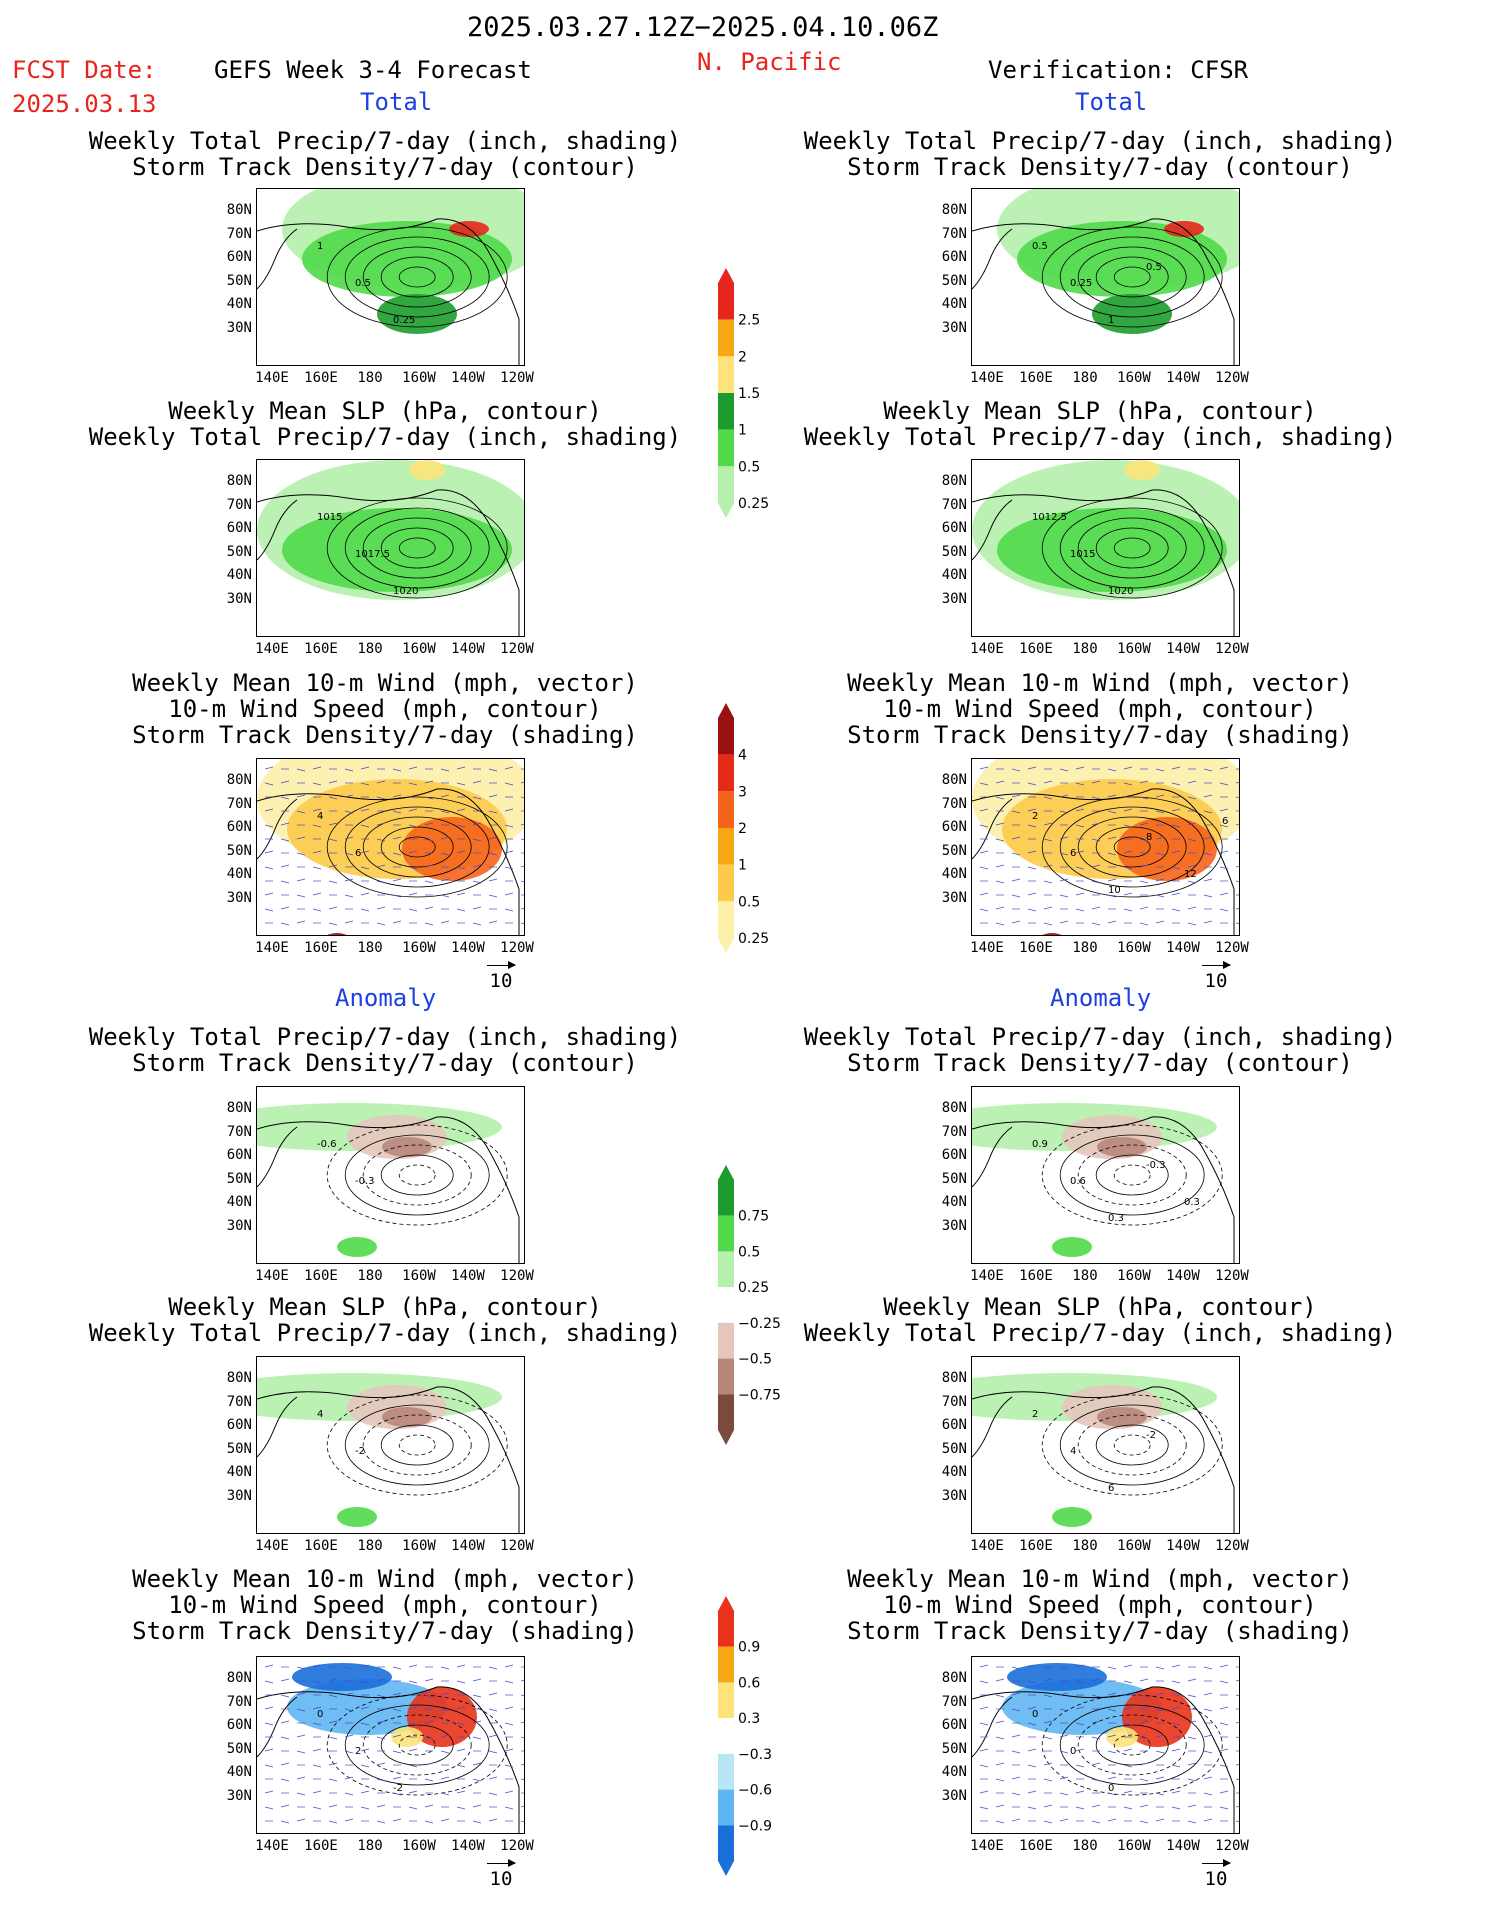  I want to click on map-panel: 2 4 6 -2, so click(1105, 1445).